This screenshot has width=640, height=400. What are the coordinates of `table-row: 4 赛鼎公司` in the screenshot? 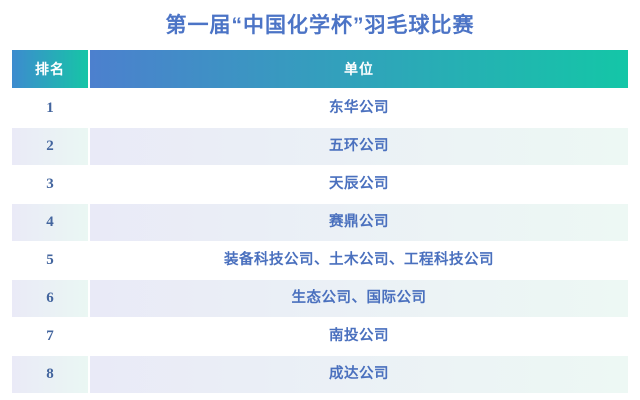 It's located at (320, 222).